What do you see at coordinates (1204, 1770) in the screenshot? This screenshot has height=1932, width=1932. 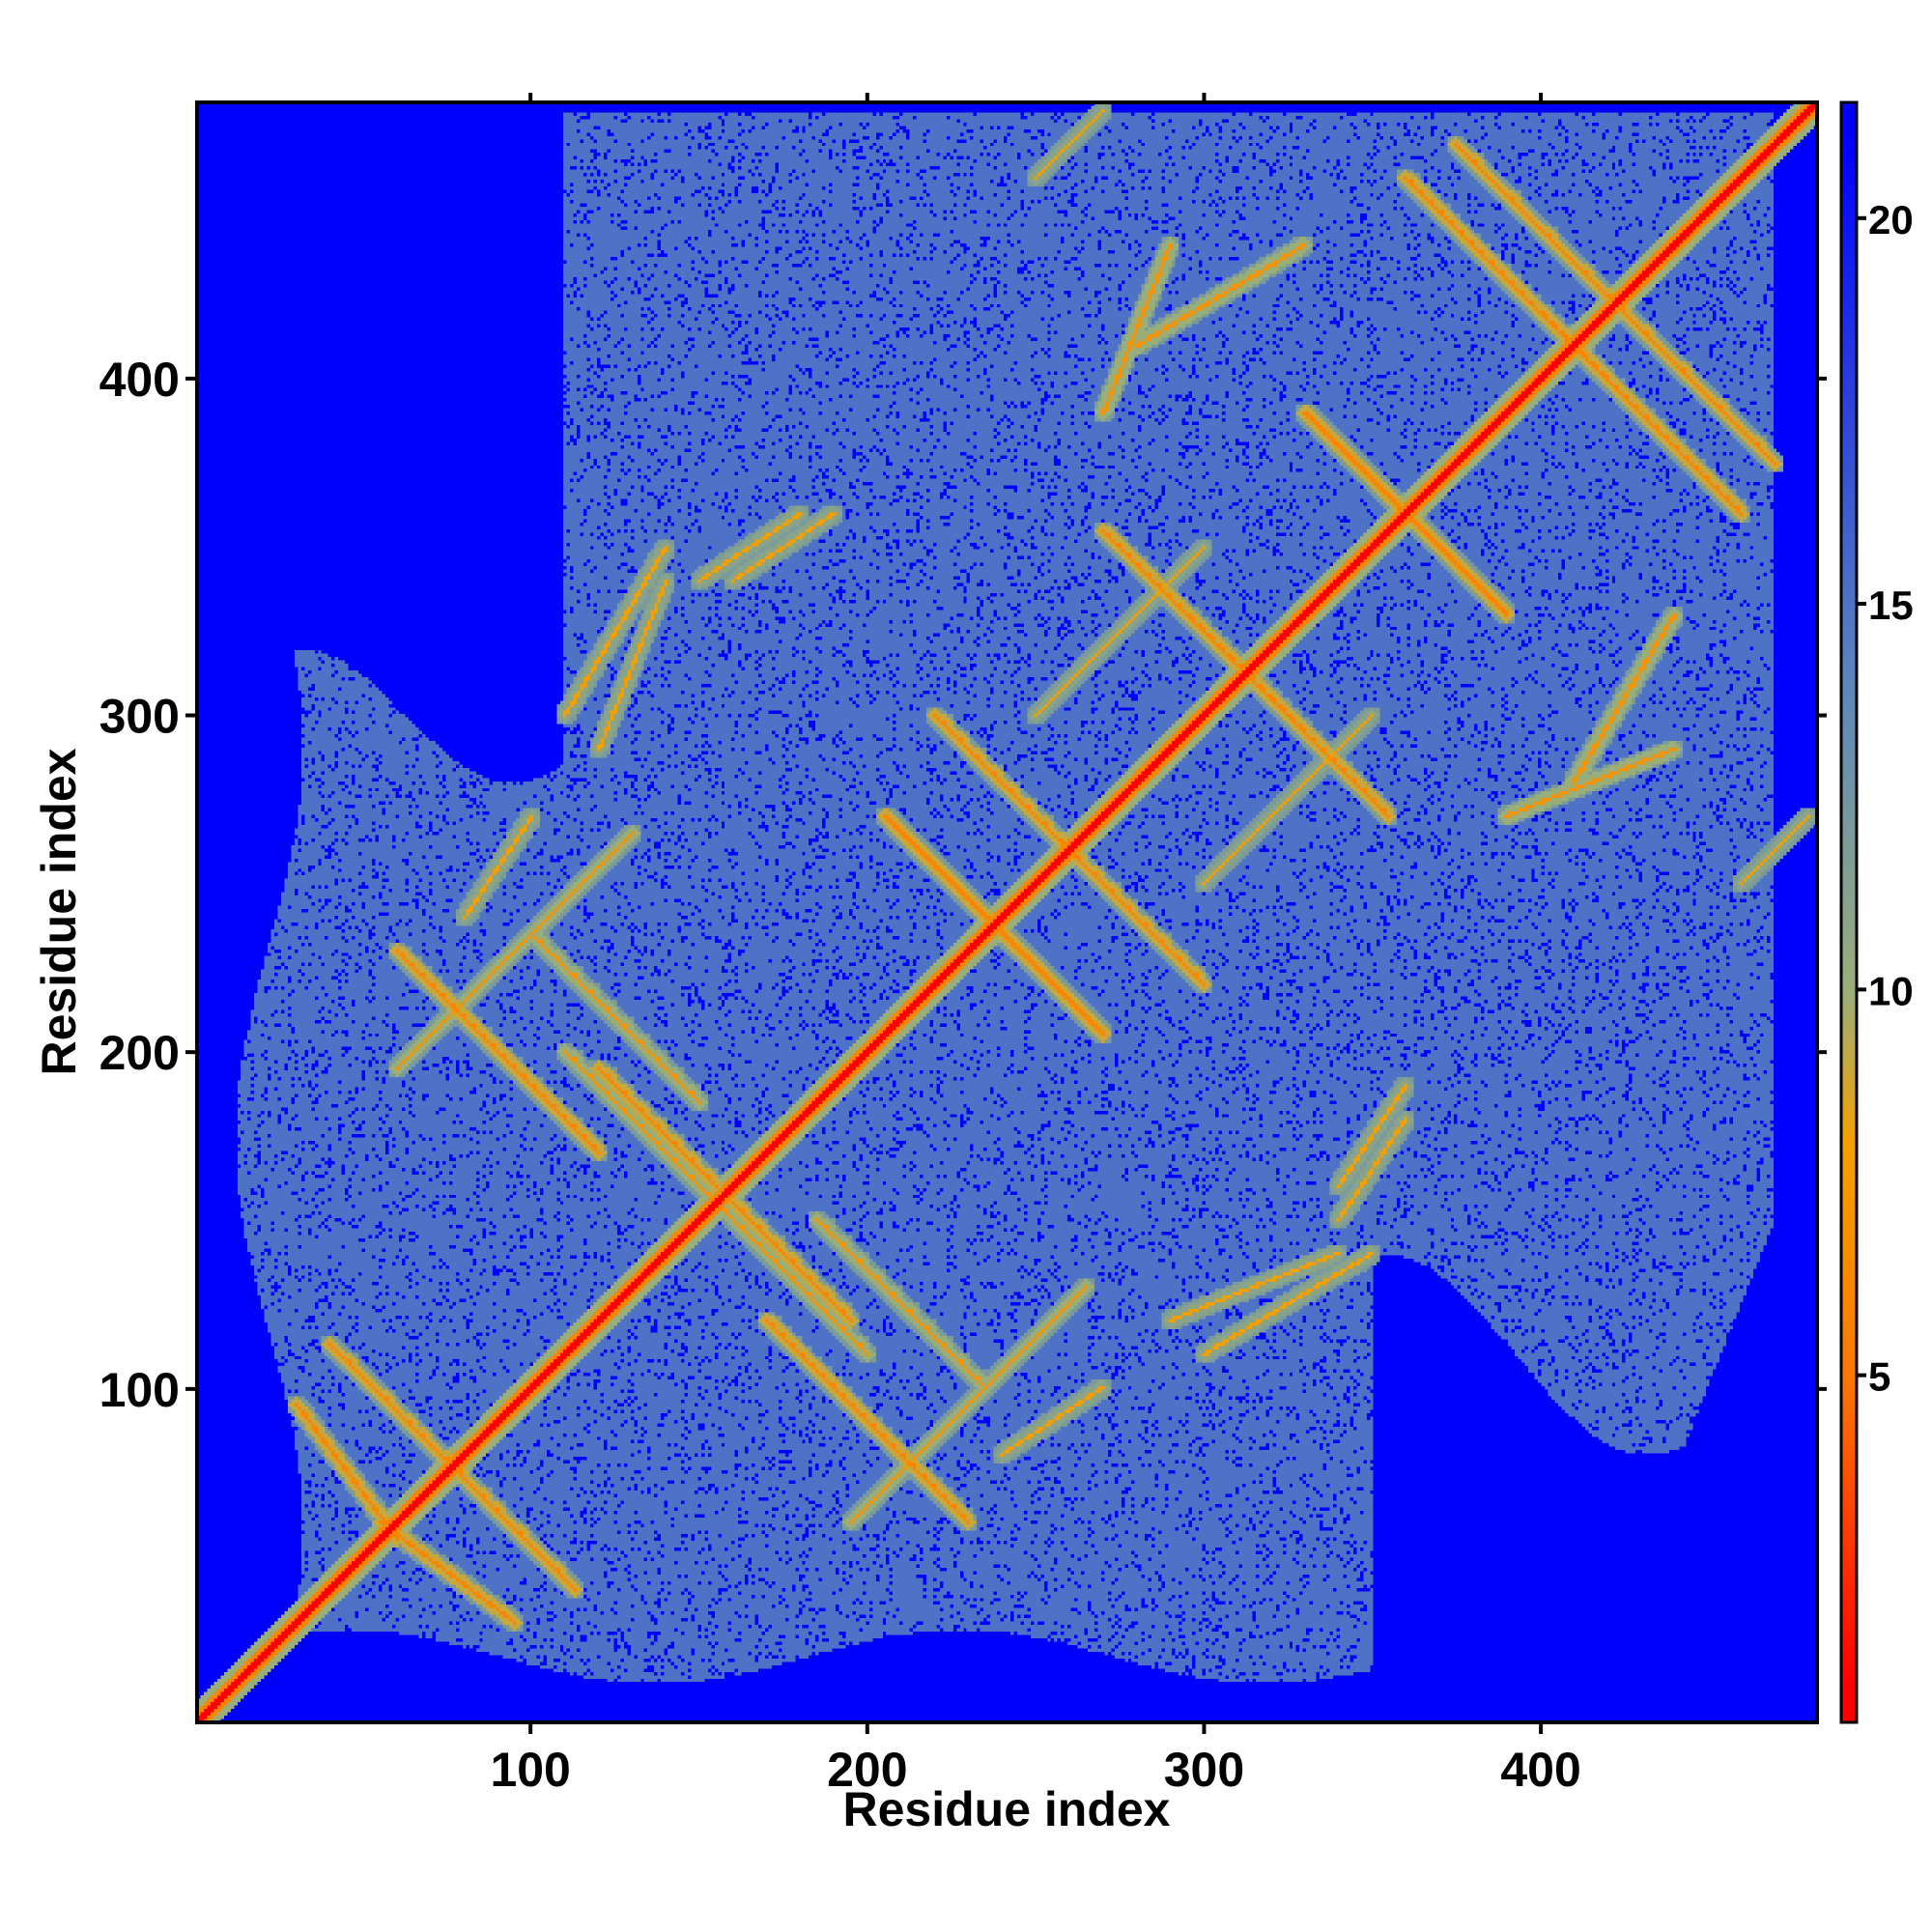 I see `x-tick-label: 300` at bounding box center [1204, 1770].